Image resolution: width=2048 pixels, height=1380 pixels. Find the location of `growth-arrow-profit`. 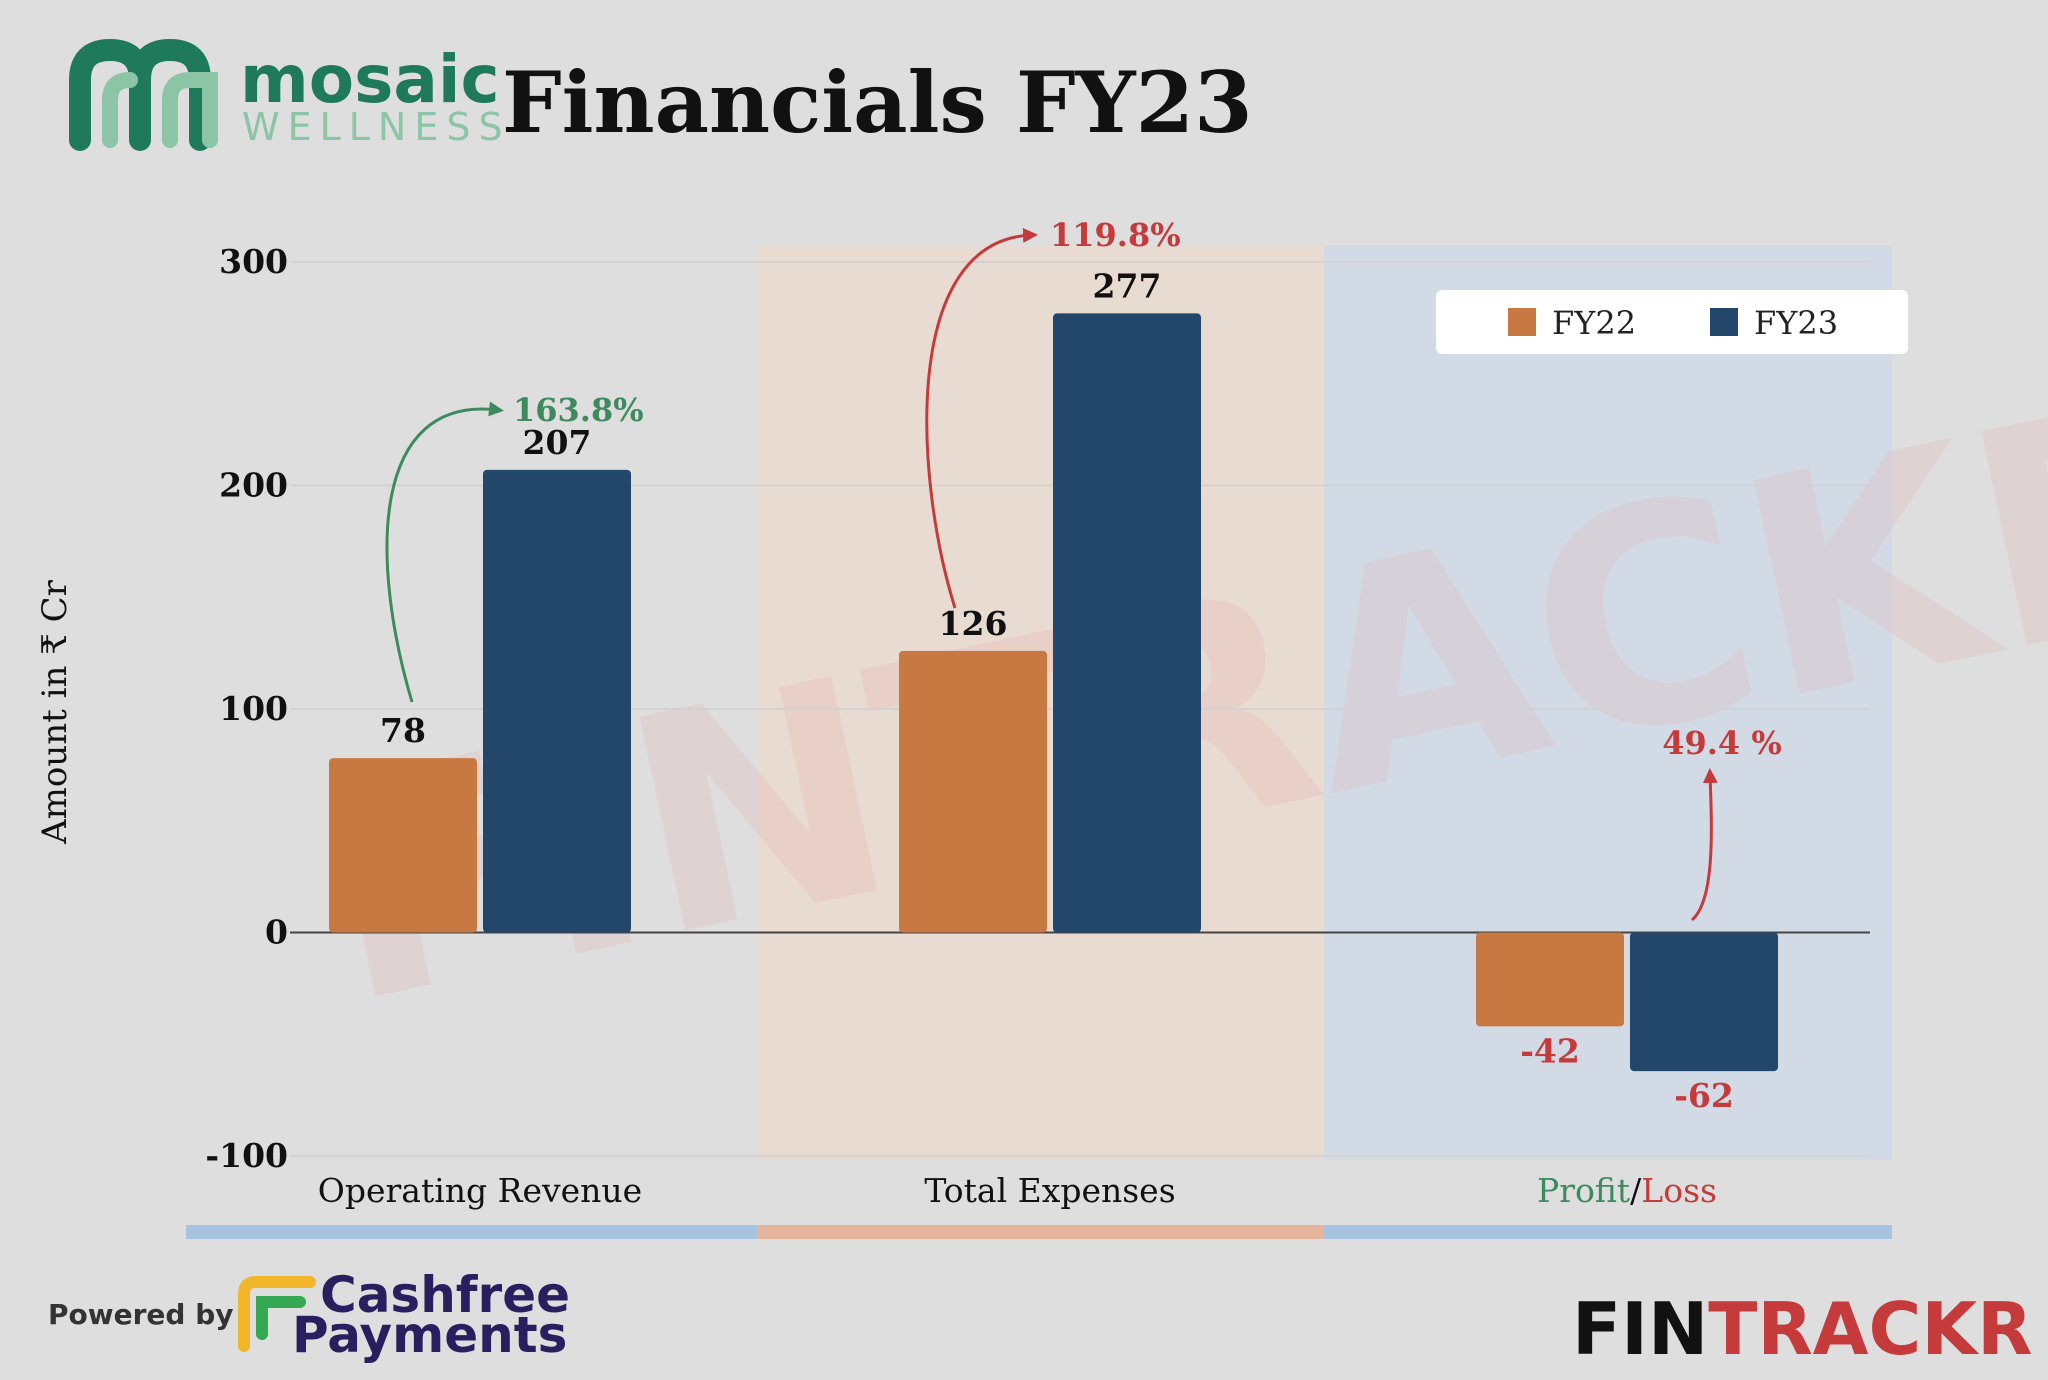

growth-arrow-profit is located at coordinates (1704, 845).